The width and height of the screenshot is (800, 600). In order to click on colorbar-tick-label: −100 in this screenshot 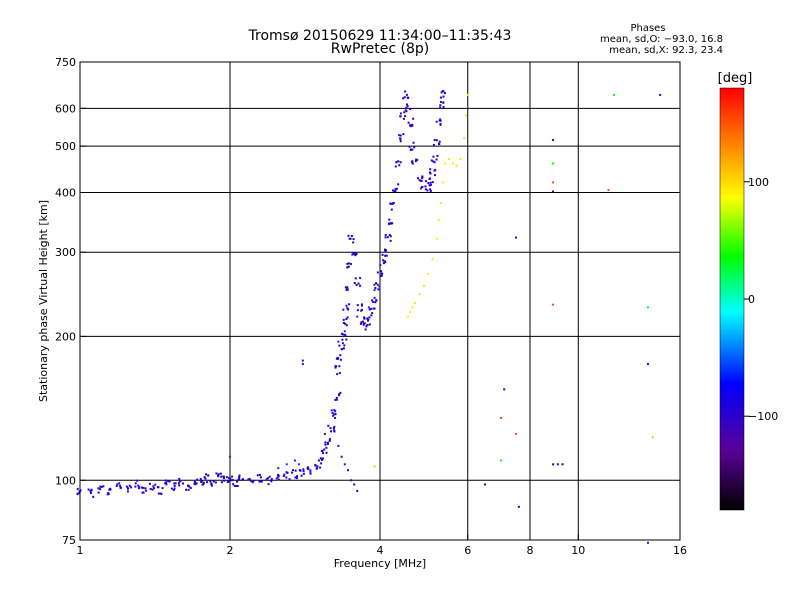, I will do `click(763, 416)`.